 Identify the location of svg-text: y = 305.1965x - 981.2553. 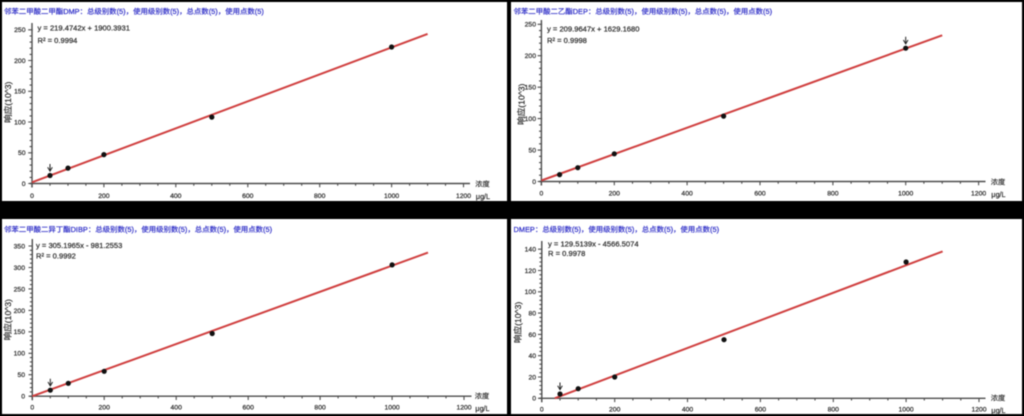
(79, 245).